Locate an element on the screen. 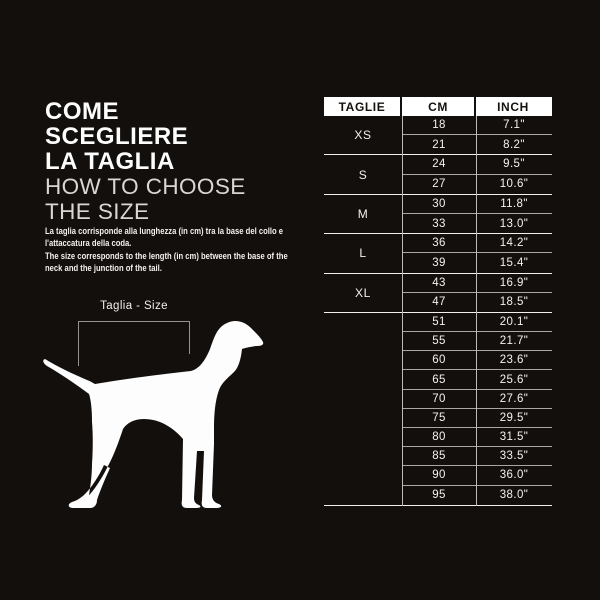 The width and height of the screenshot is (600, 600). size-group-label: L is located at coordinates (363, 253).